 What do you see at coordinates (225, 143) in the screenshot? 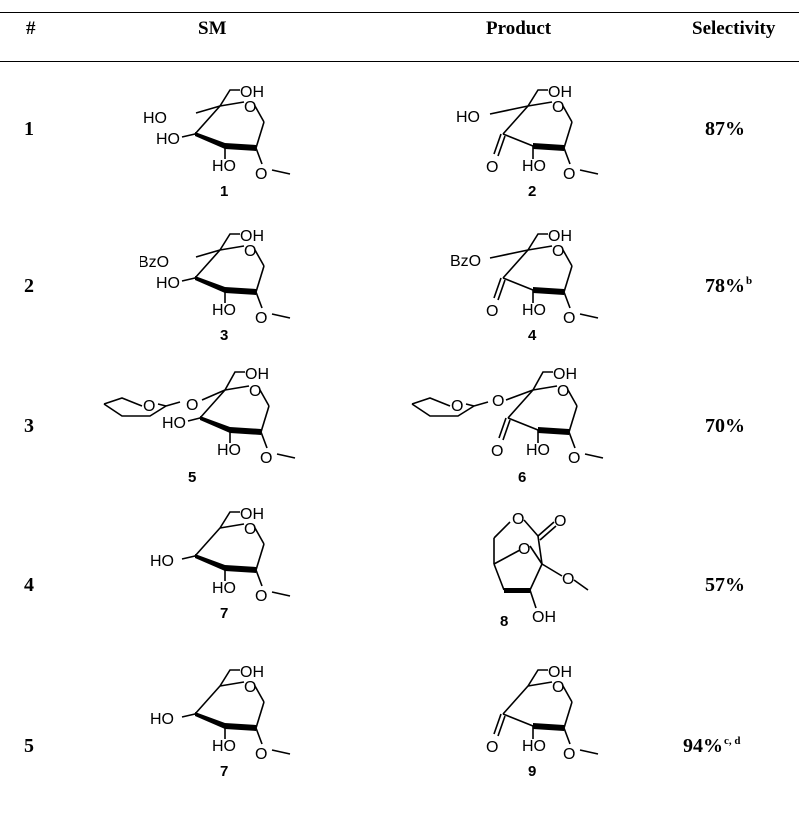
I see `structure-compound-1: OH O HO HO HO O 1` at bounding box center [225, 143].